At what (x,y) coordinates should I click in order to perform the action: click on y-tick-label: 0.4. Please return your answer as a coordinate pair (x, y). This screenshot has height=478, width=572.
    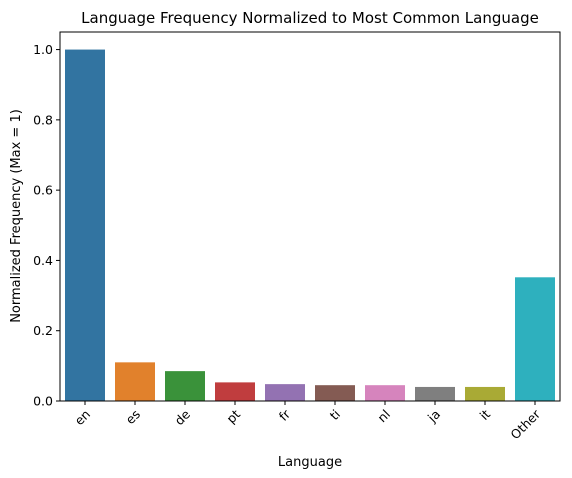
    Looking at the image, I should click on (43, 260).